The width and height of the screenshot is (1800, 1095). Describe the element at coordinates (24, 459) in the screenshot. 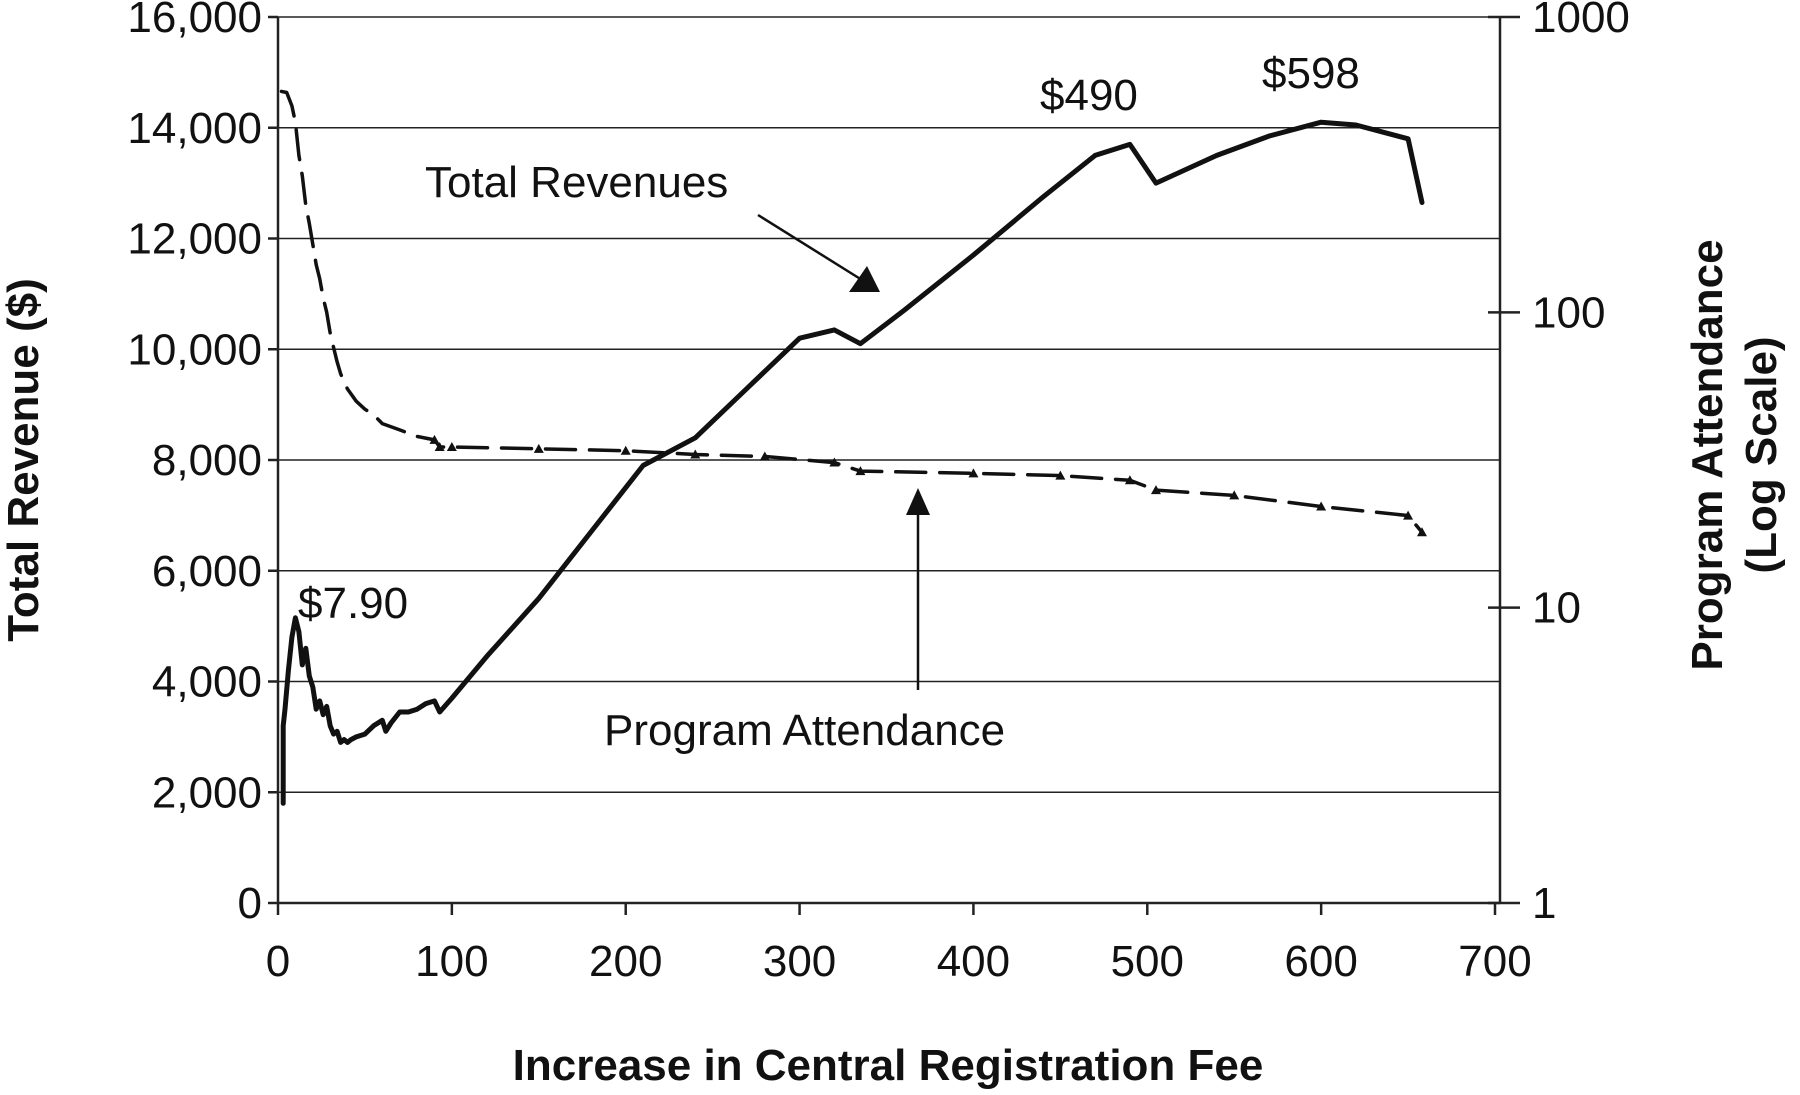

I see `left-y-axis-title: Total Revenue ($)` at that location.